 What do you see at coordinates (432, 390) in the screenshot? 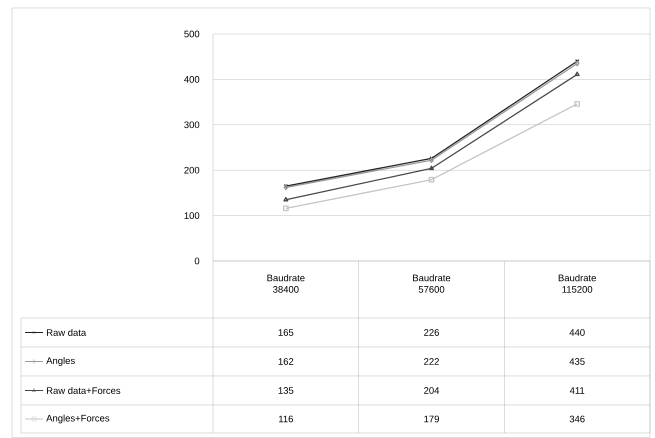
I see `data-label: 204` at bounding box center [432, 390].